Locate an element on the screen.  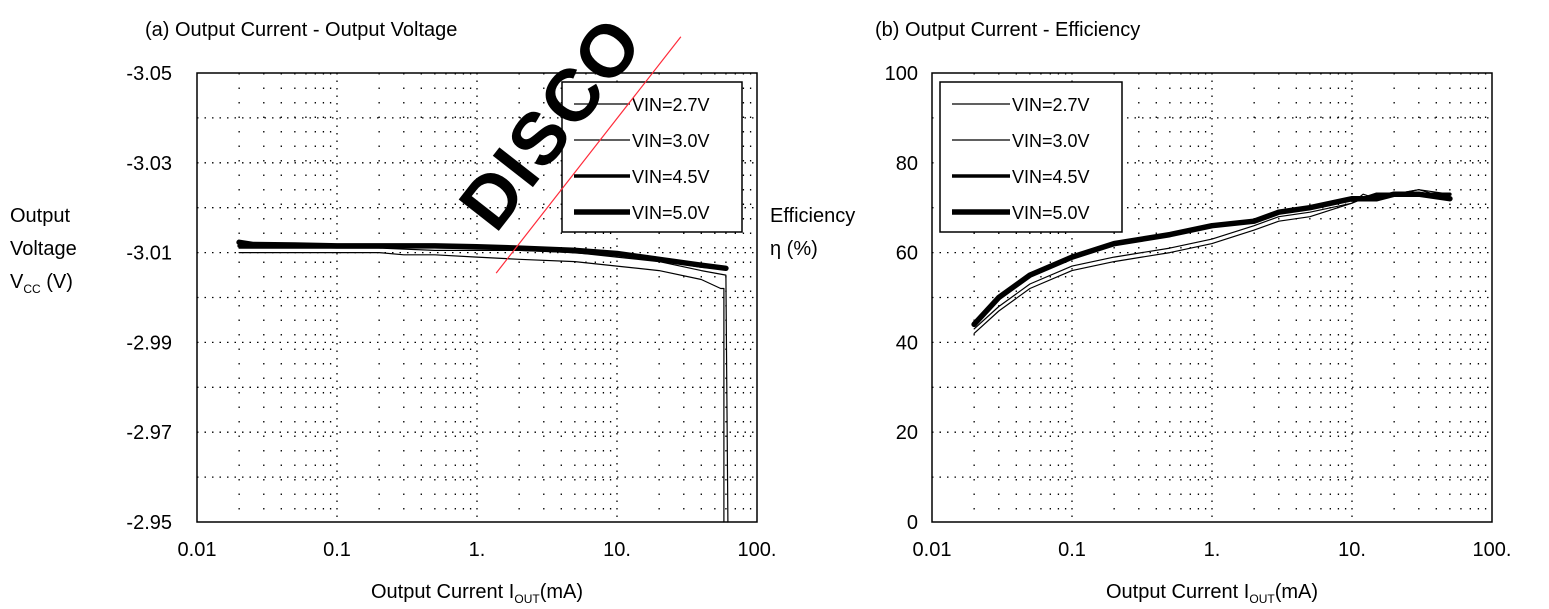
panel-title: (a) Output Current - Output Voltage is located at coordinates (301, 30).